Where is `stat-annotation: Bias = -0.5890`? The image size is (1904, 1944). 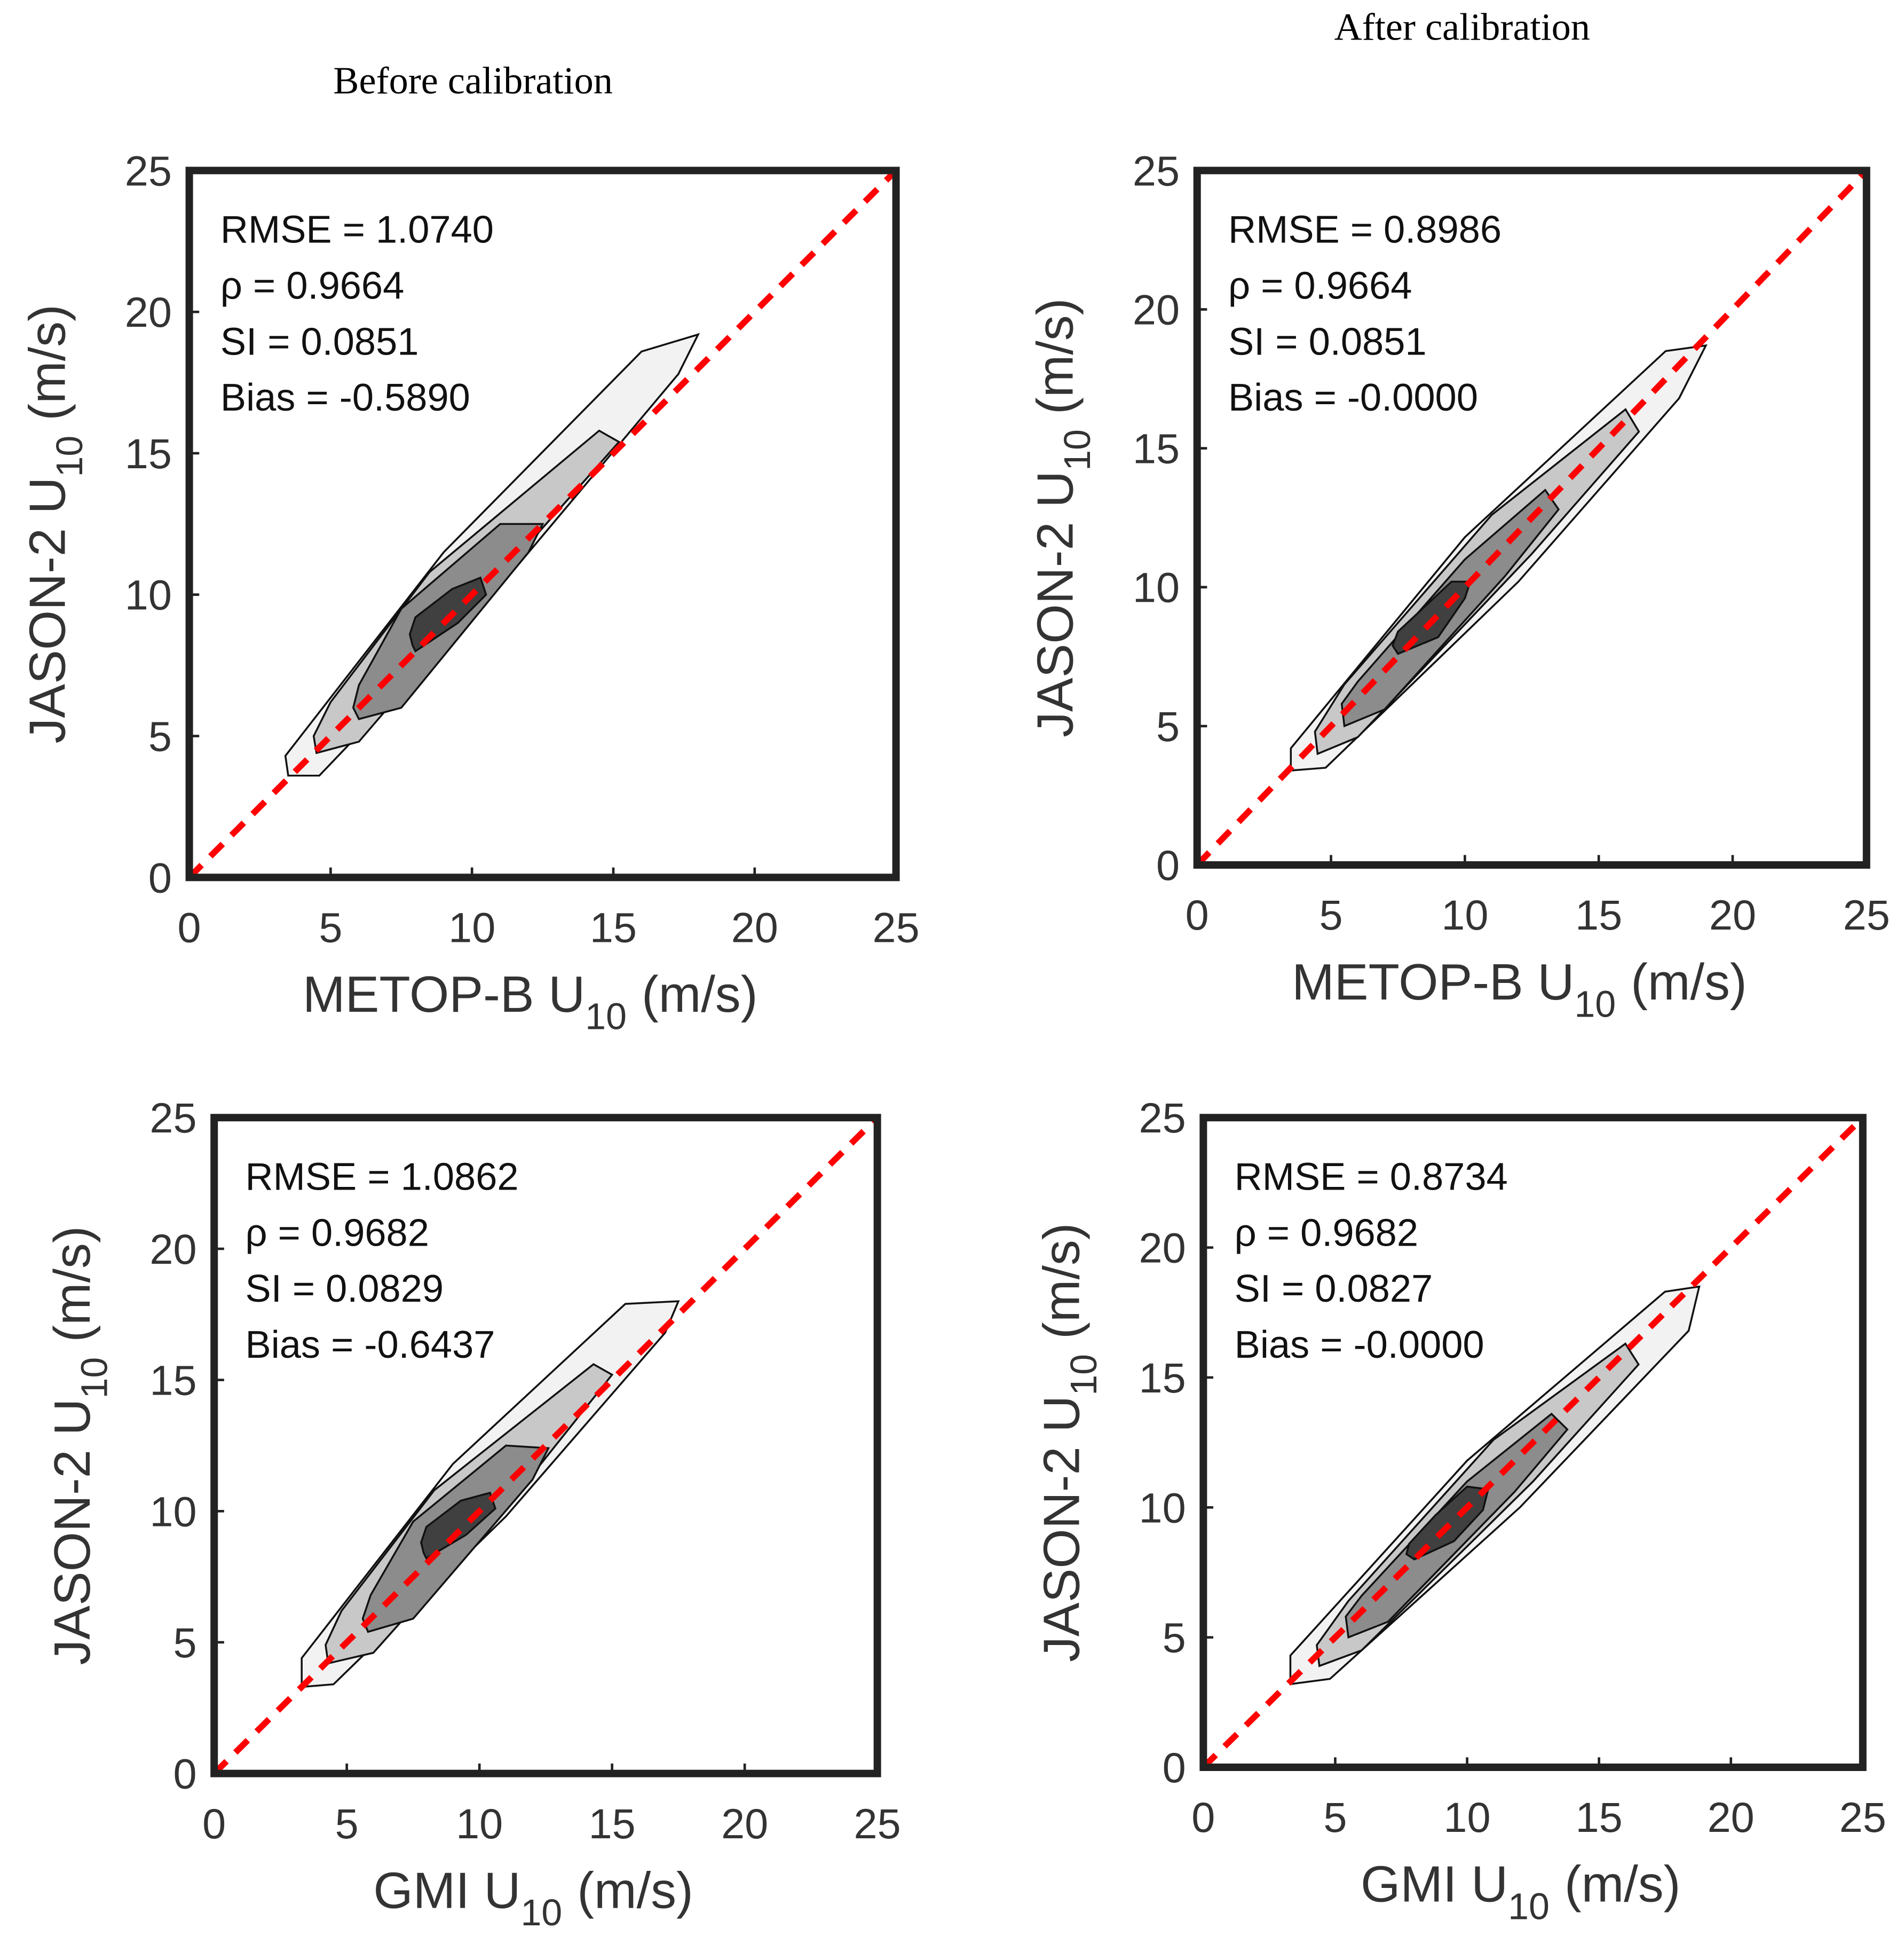
stat-annotation: Bias = -0.5890 is located at coordinates (345, 397).